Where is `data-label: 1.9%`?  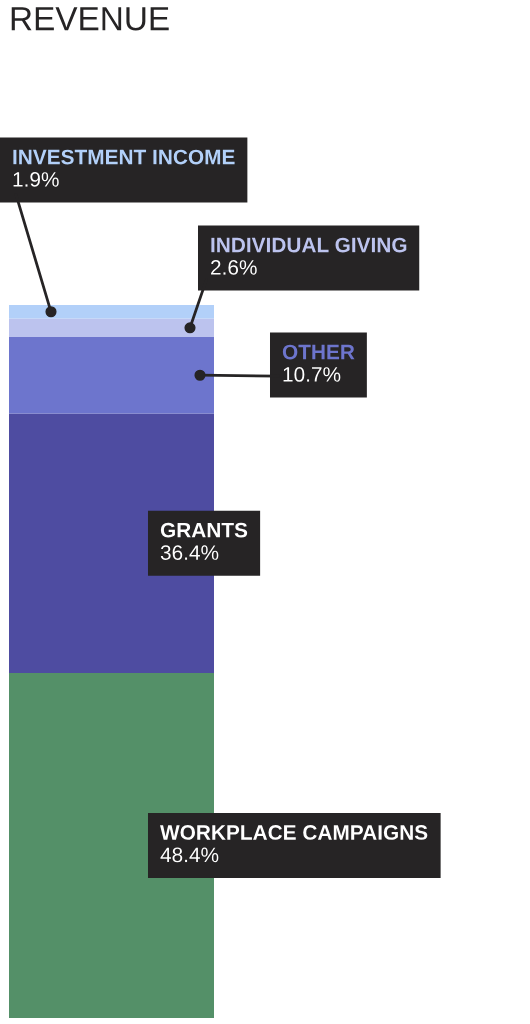
data-label: 1.9% is located at coordinates (36, 179).